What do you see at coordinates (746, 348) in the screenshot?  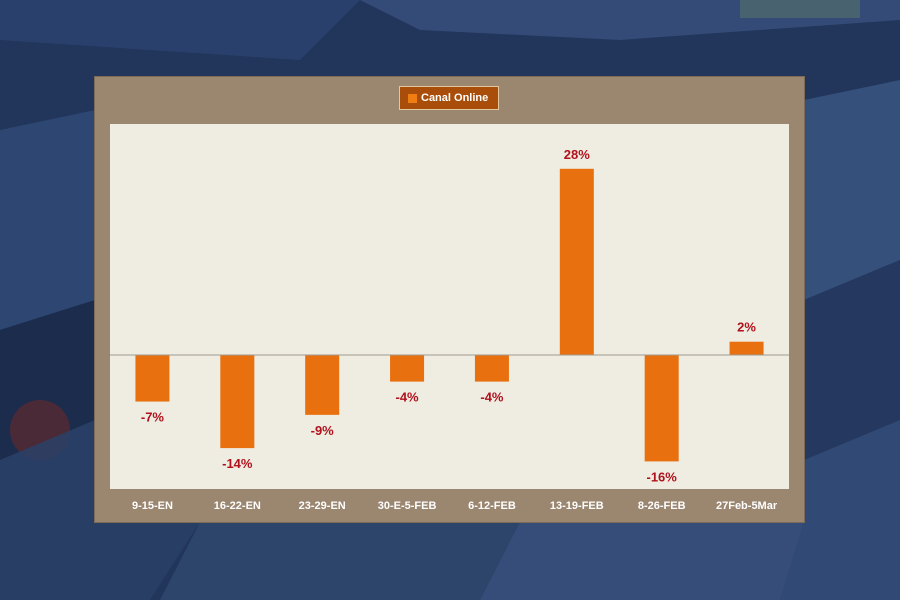 I see `bar-27feb-5mar` at bounding box center [746, 348].